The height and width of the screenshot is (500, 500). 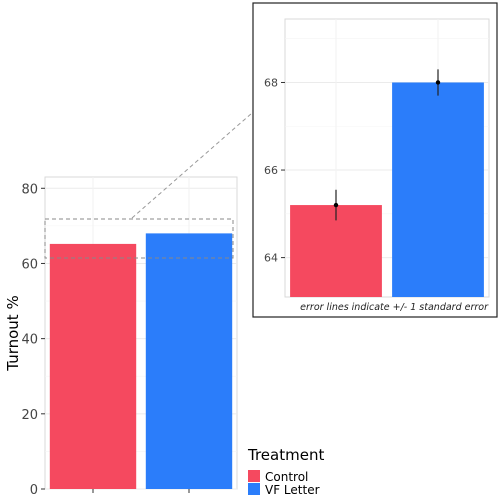 What do you see at coordinates (254, 476) in the screenshot?
I see `legend-swatch-control` at bounding box center [254, 476].